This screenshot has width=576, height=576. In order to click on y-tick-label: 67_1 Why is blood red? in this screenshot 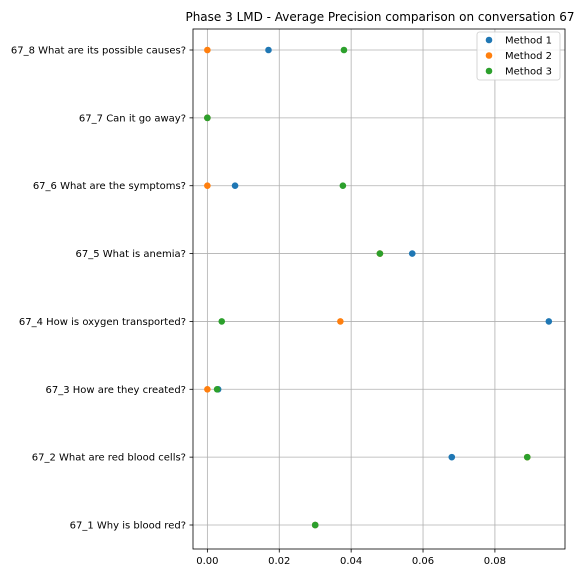, I will do `click(128, 526)`.